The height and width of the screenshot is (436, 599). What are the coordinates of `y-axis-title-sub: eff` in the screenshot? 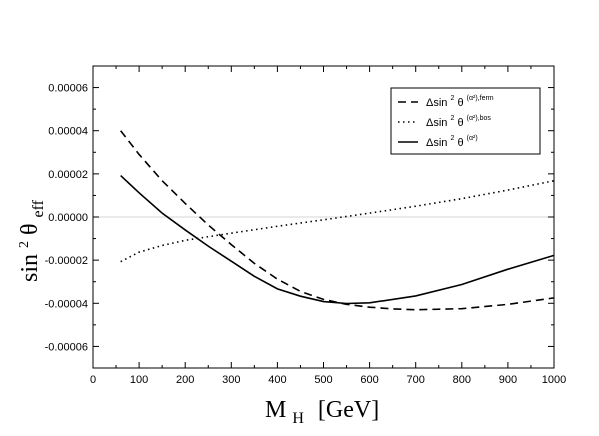 It's located at (38, 208).